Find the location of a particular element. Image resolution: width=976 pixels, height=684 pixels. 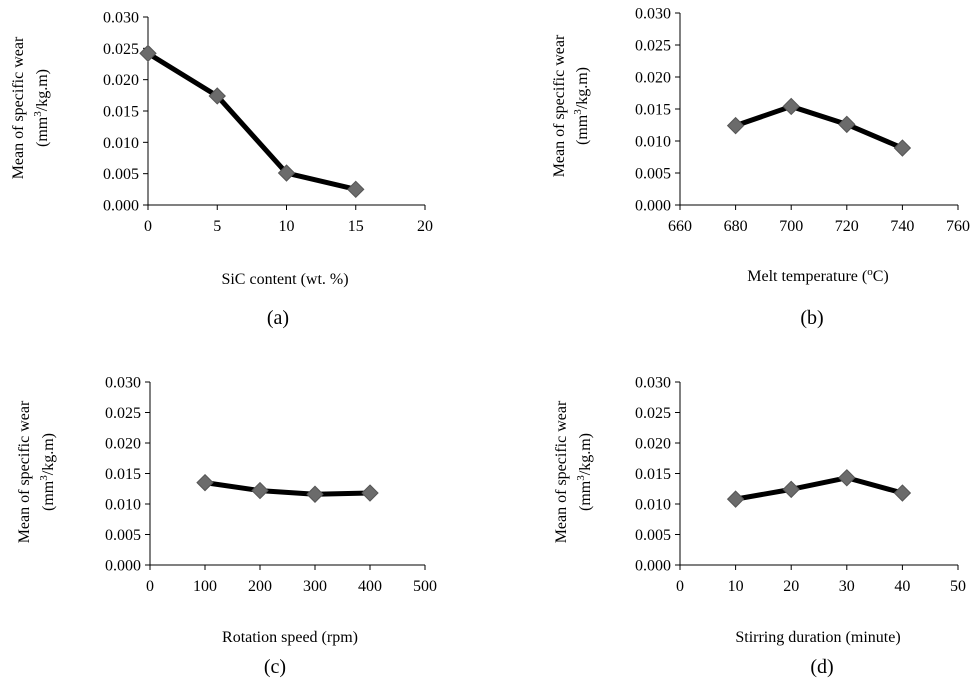

x-tick-label: 100 is located at coordinates (205, 586).